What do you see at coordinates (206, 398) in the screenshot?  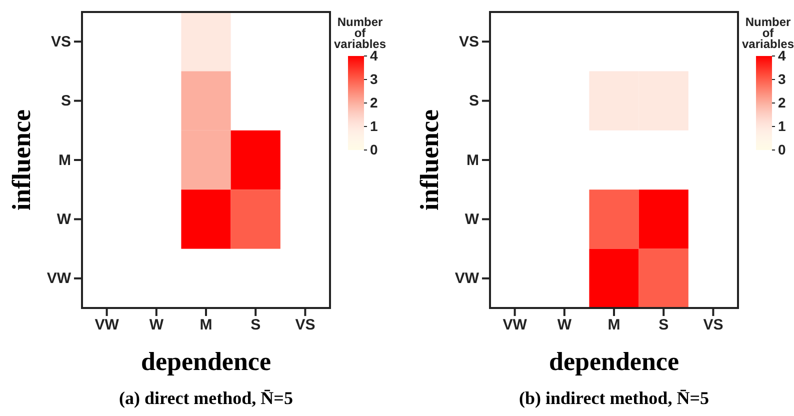 I see `text: (a) direct method, N̄=5` at bounding box center [206, 398].